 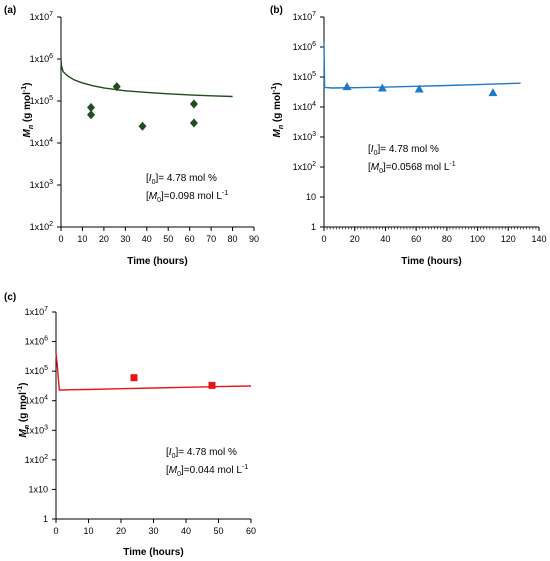 What do you see at coordinates (10, 10) in the screenshot?
I see `panel-label: (a)` at bounding box center [10, 10].